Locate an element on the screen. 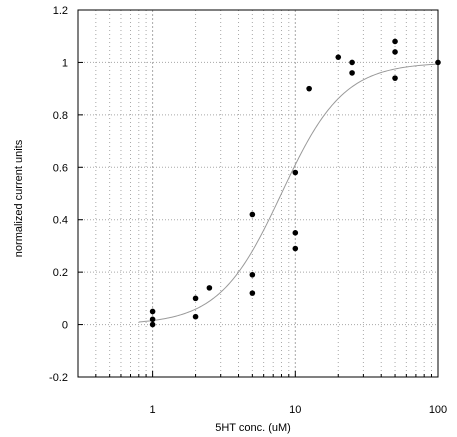 This screenshot has width=457, height=437. x-tick-label: 10 is located at coordinates (295, 410).